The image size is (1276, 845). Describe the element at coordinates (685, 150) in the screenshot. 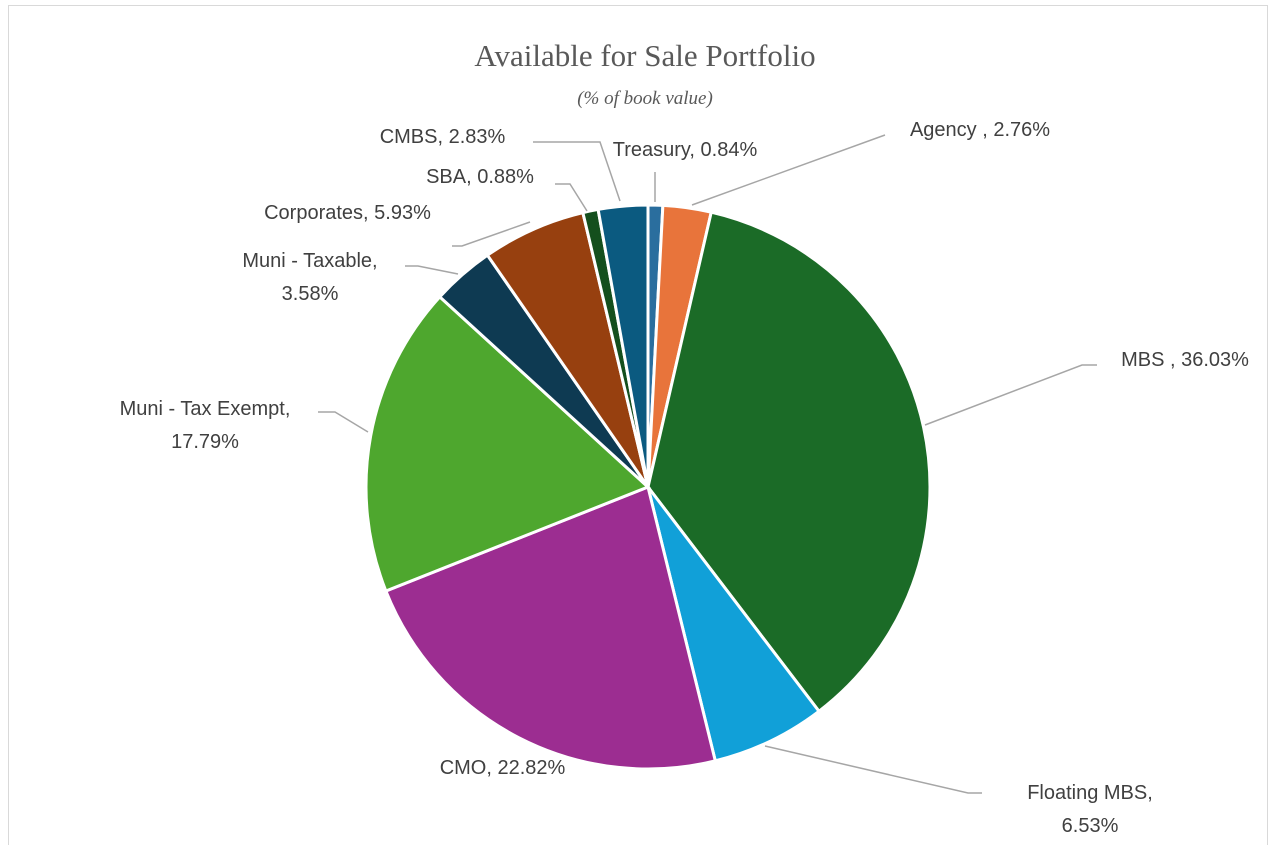

I see `data-label: Treasury, 0.84%` at that location.